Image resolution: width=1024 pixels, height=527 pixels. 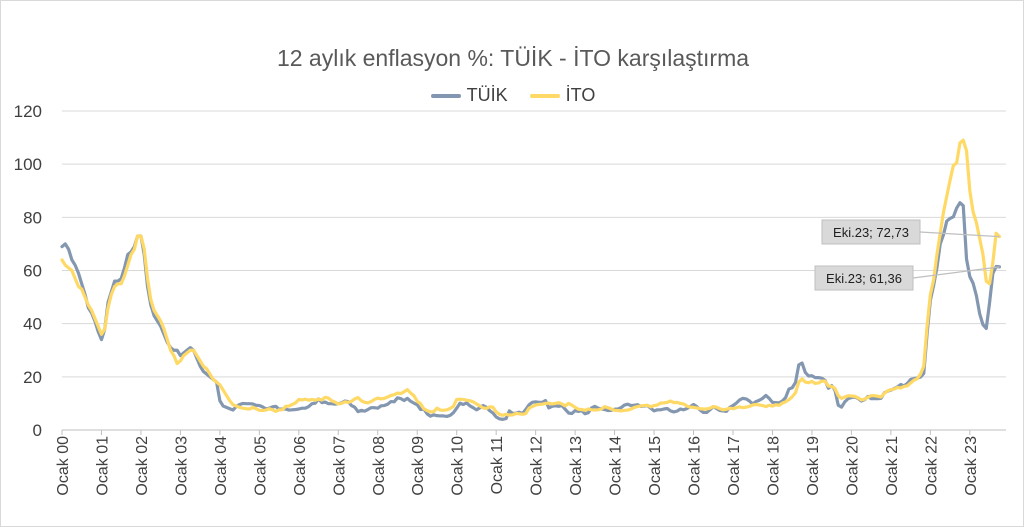 What do you see at coordinates (852, 466) in the screenshot?
I see `x-tick-label: Ocak 20` at bounding box center [852, 466].